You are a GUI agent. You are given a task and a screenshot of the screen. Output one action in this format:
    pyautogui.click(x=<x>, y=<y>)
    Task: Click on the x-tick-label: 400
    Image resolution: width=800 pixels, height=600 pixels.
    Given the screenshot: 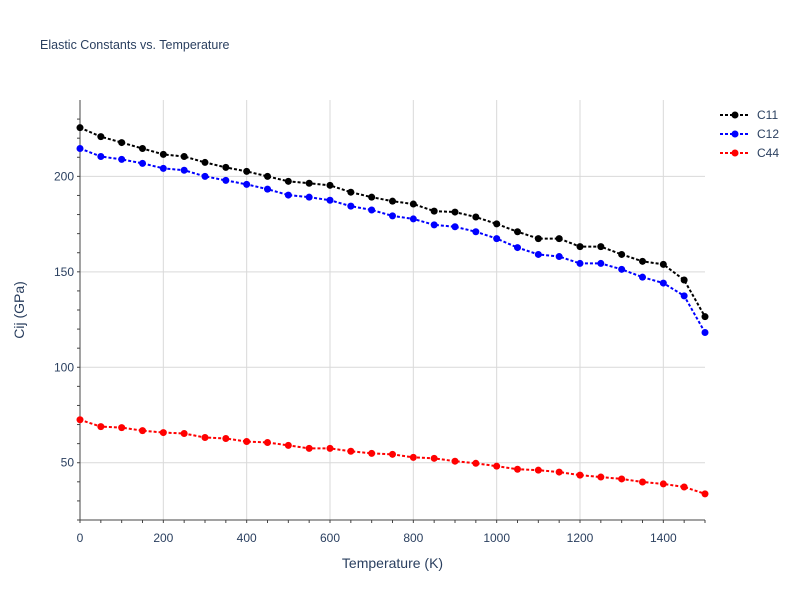 What is the action you would take?
    pyautogui.click(x=247, y=538)
    